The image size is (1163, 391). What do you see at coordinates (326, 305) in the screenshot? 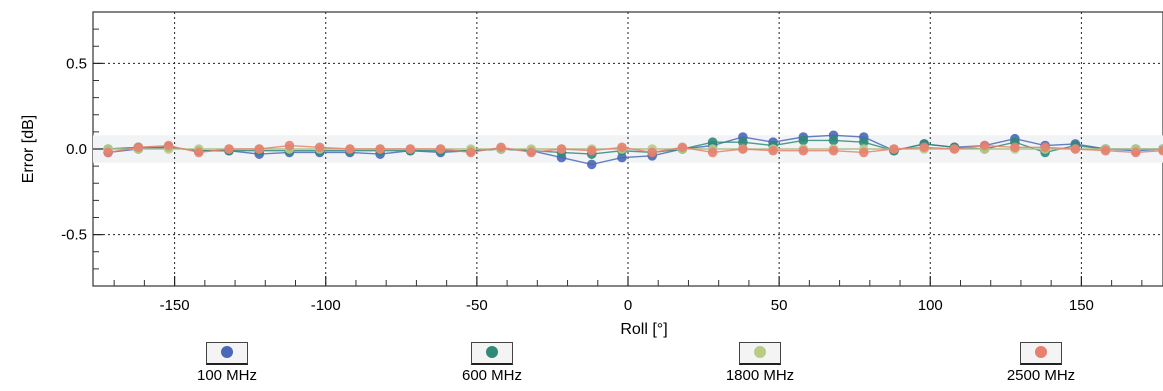
I see `x-tick-label: -100` at bounding box center [326, 305].